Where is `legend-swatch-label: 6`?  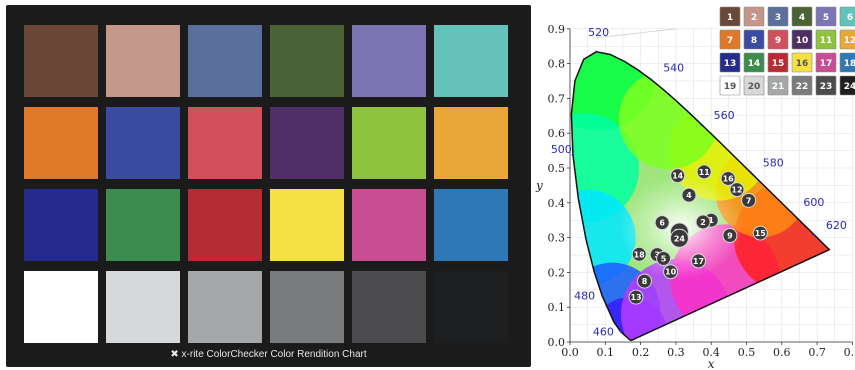
legend-swatch-label: 6 is located at coordinates (850, 18).